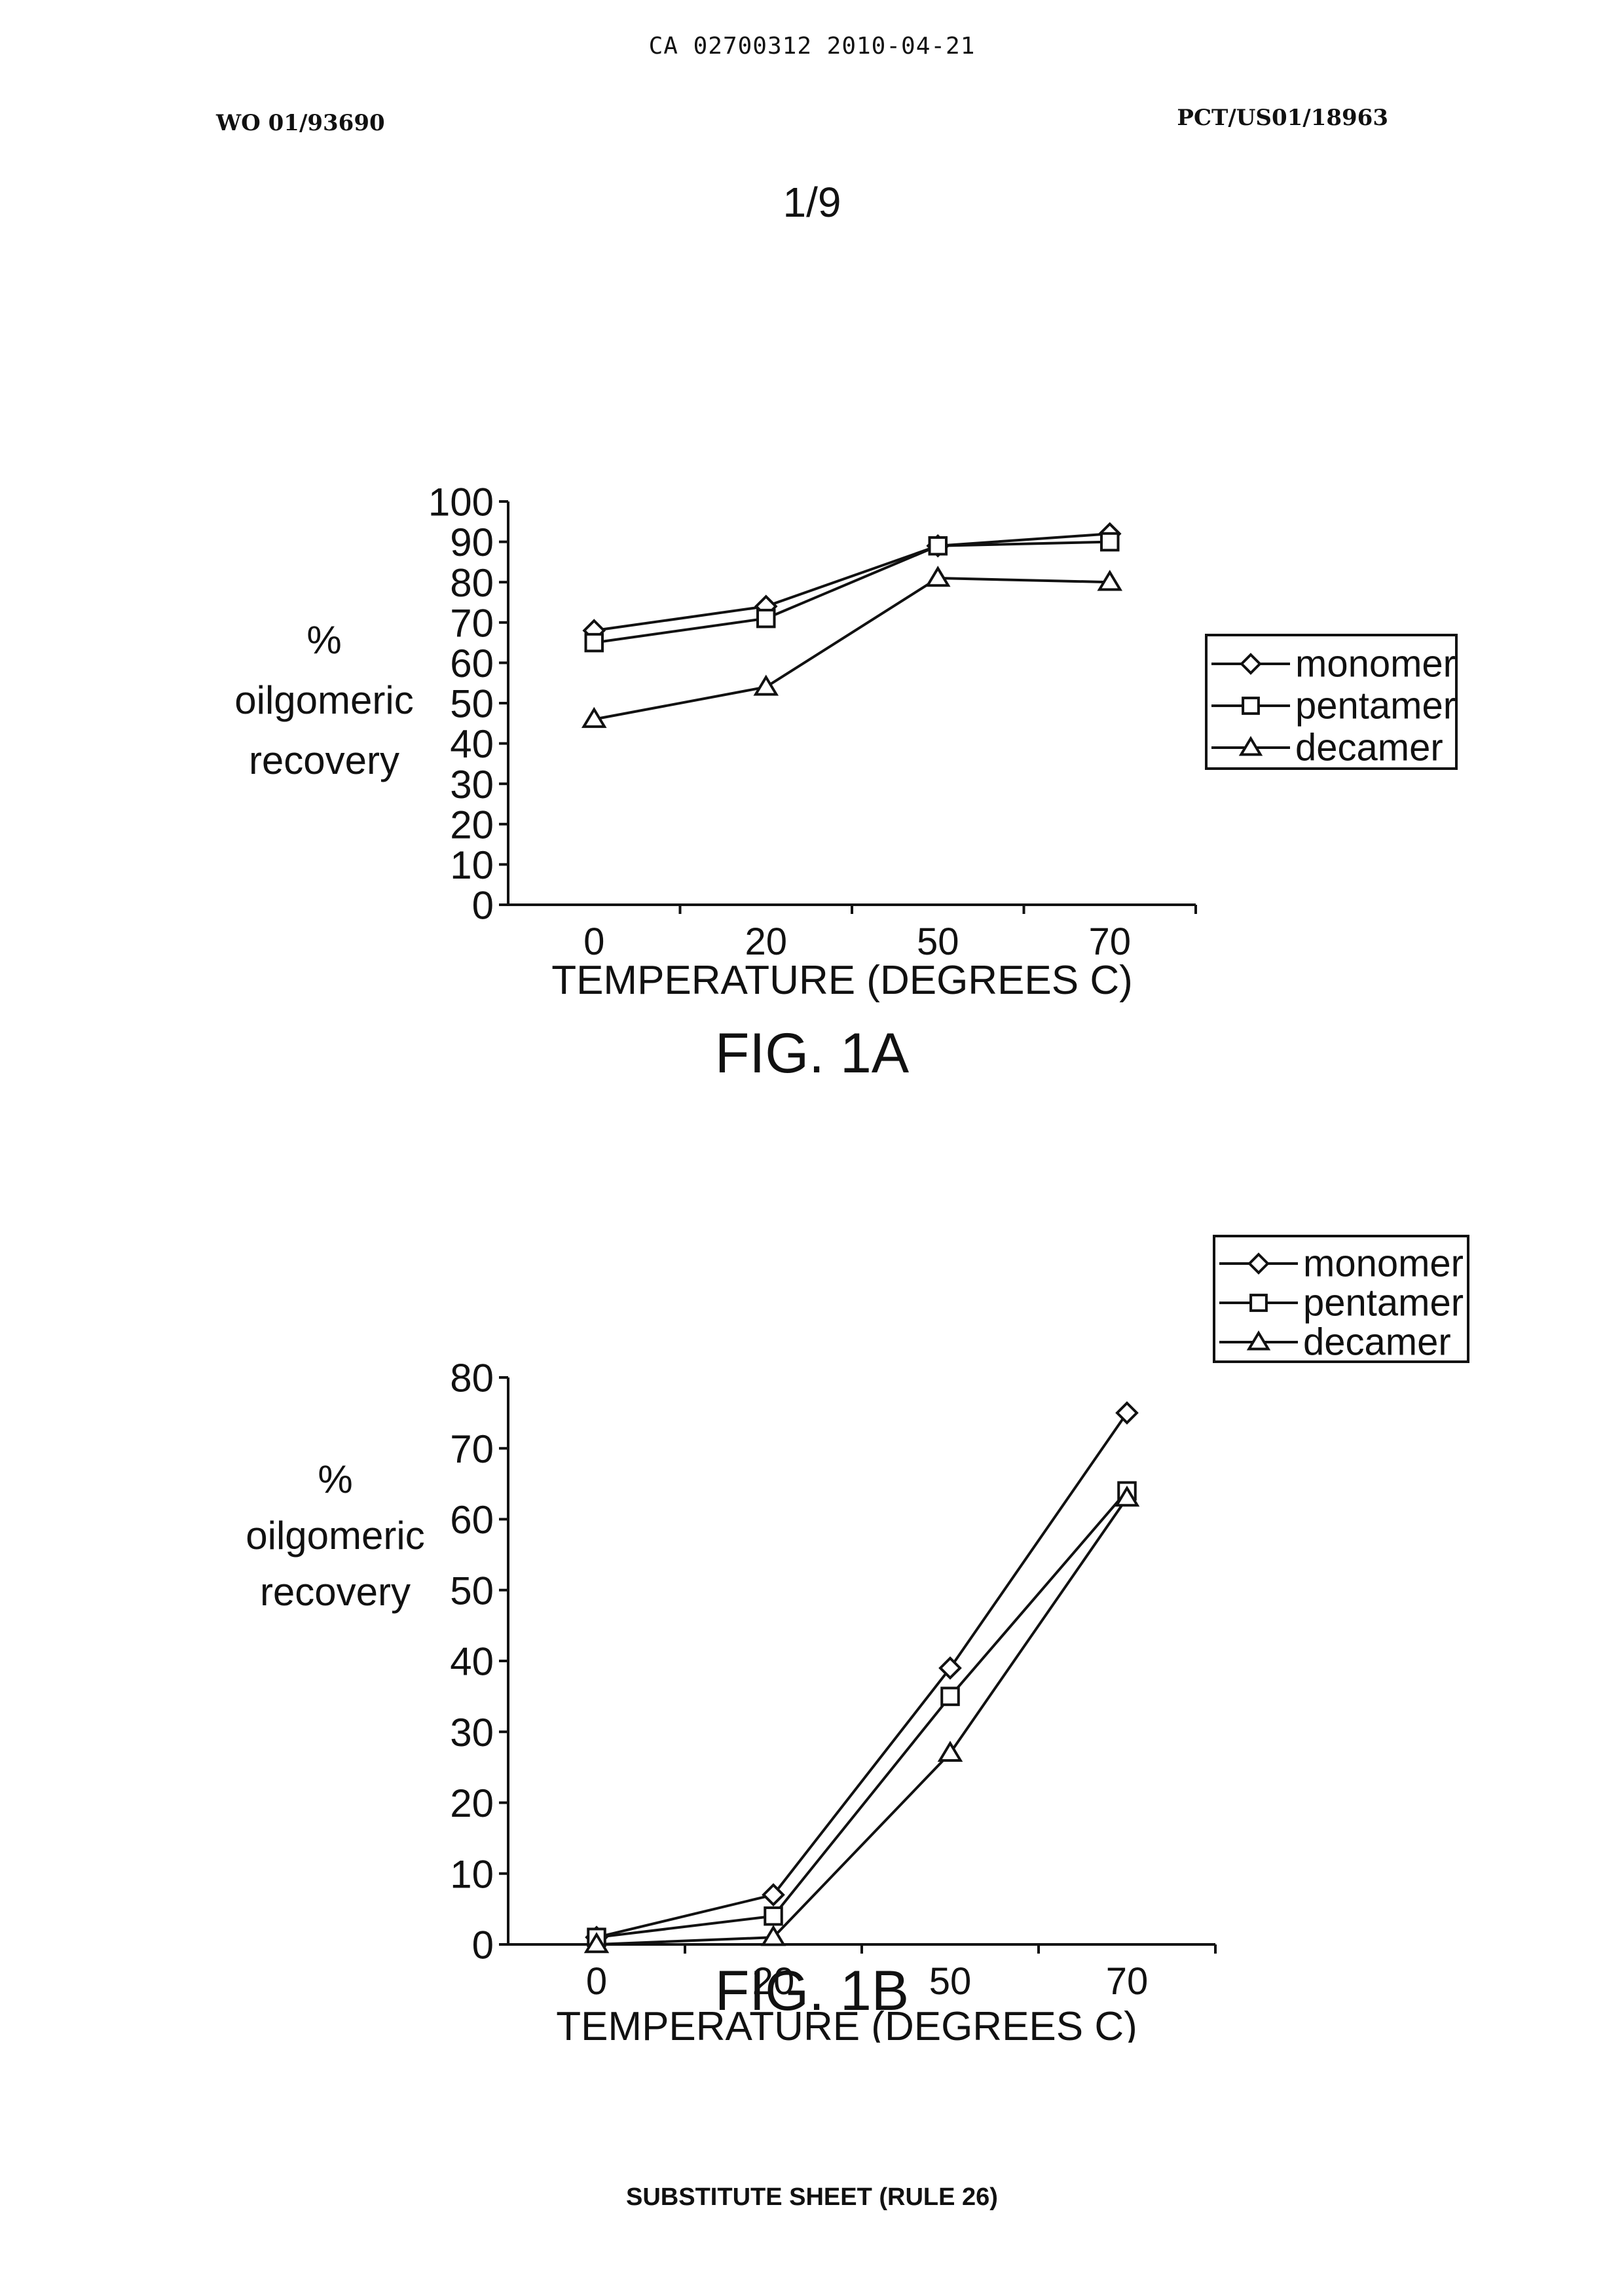 This screenshot has height=2296, width=1624. I want to click on publication-number: WO 01/93690, so click(300, 123).